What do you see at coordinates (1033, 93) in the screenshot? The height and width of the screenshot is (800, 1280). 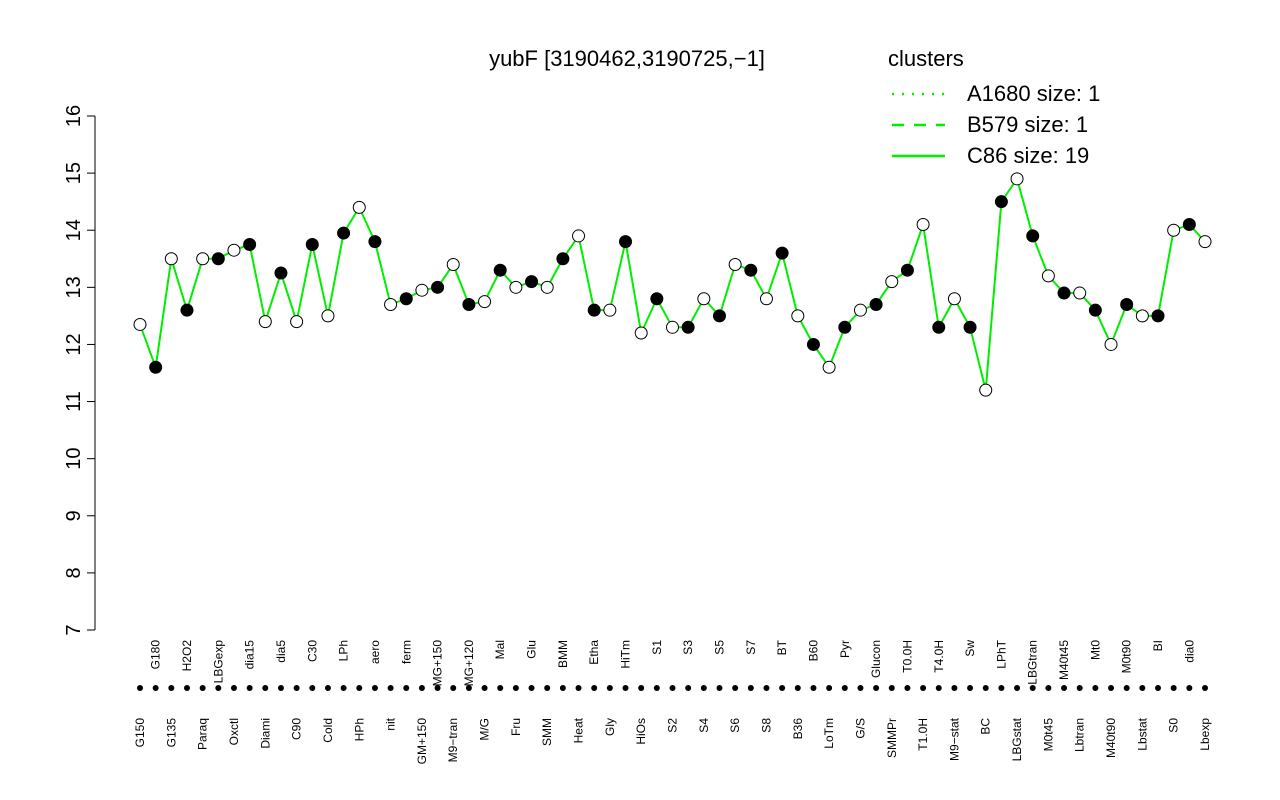 I see `legend-label: A1680 size: 1` at bounding box center [1033, 93].